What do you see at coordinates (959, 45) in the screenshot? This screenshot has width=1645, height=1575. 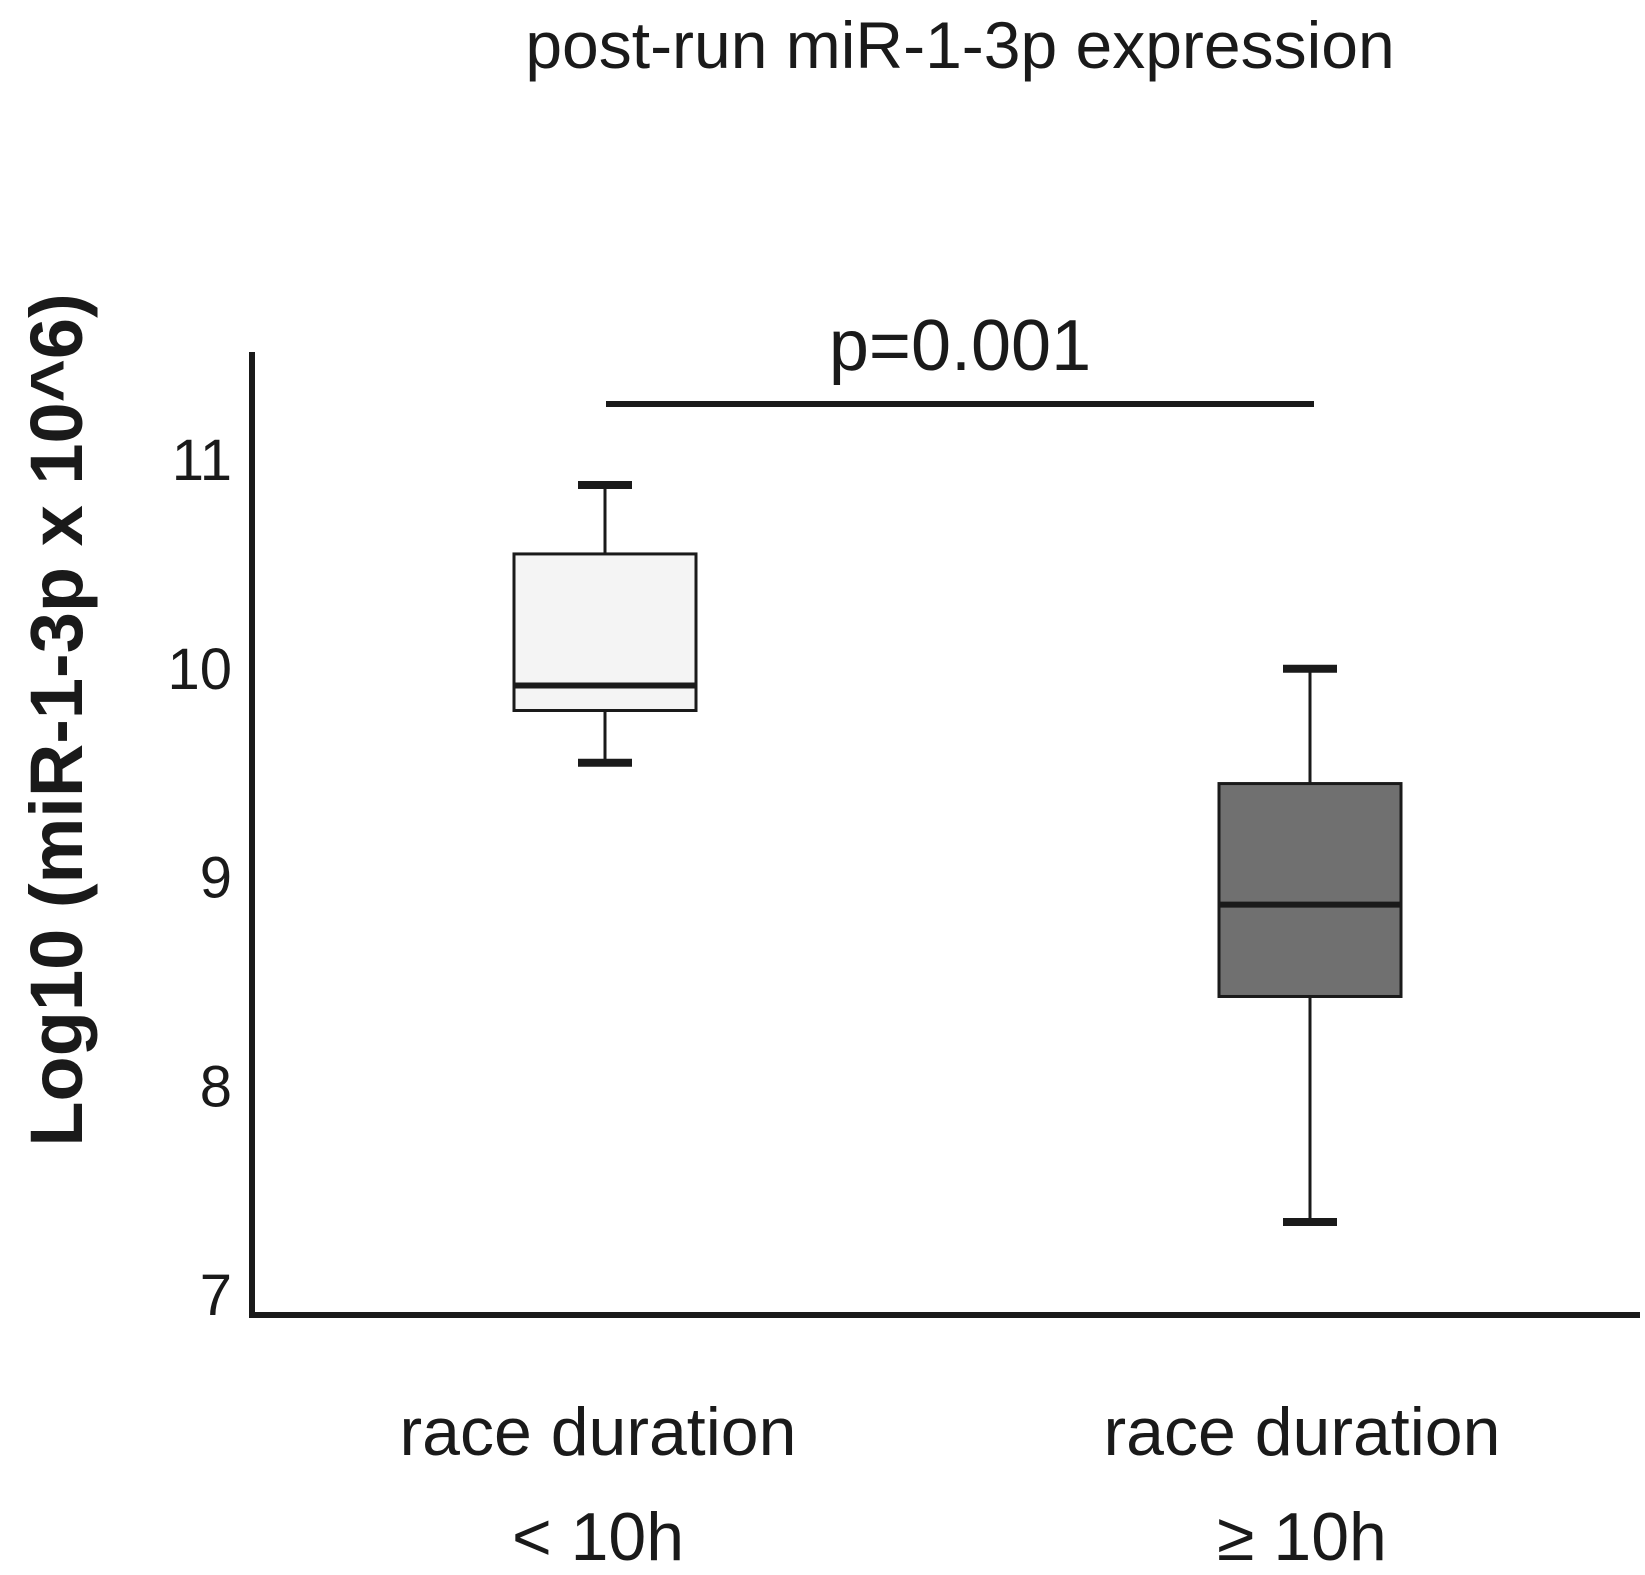 I see `chart-title: post-run miR-1-3p expression` at bounding box center [959, 45].